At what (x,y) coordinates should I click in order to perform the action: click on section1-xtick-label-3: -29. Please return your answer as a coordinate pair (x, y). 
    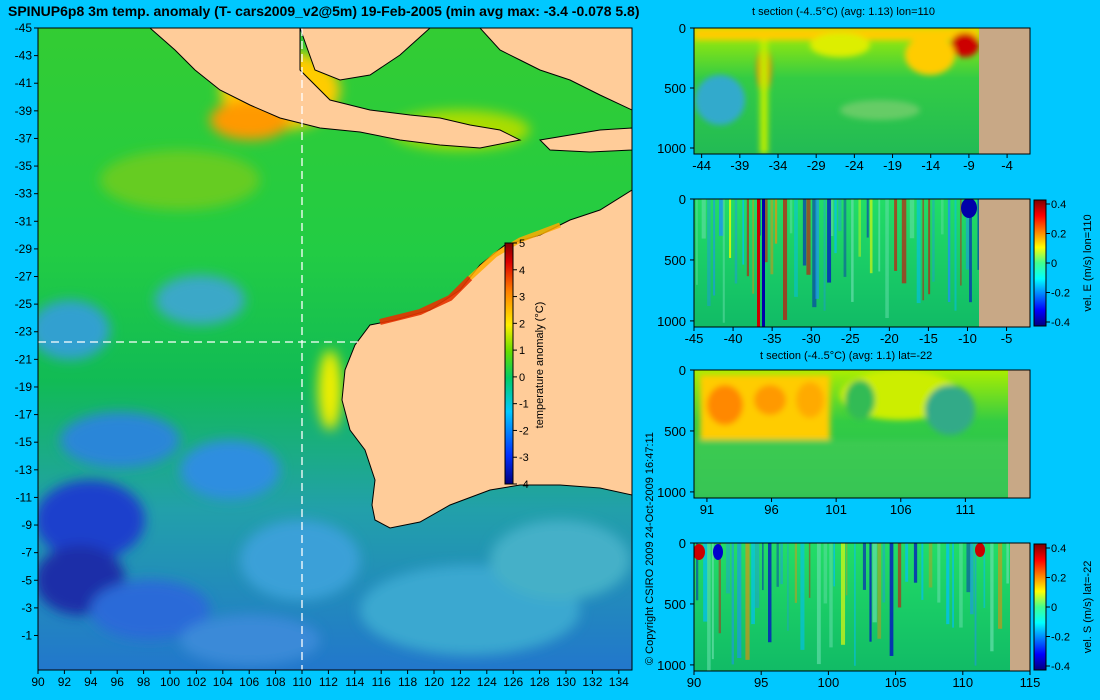
    Looking at the image, I should click on (816, 165).